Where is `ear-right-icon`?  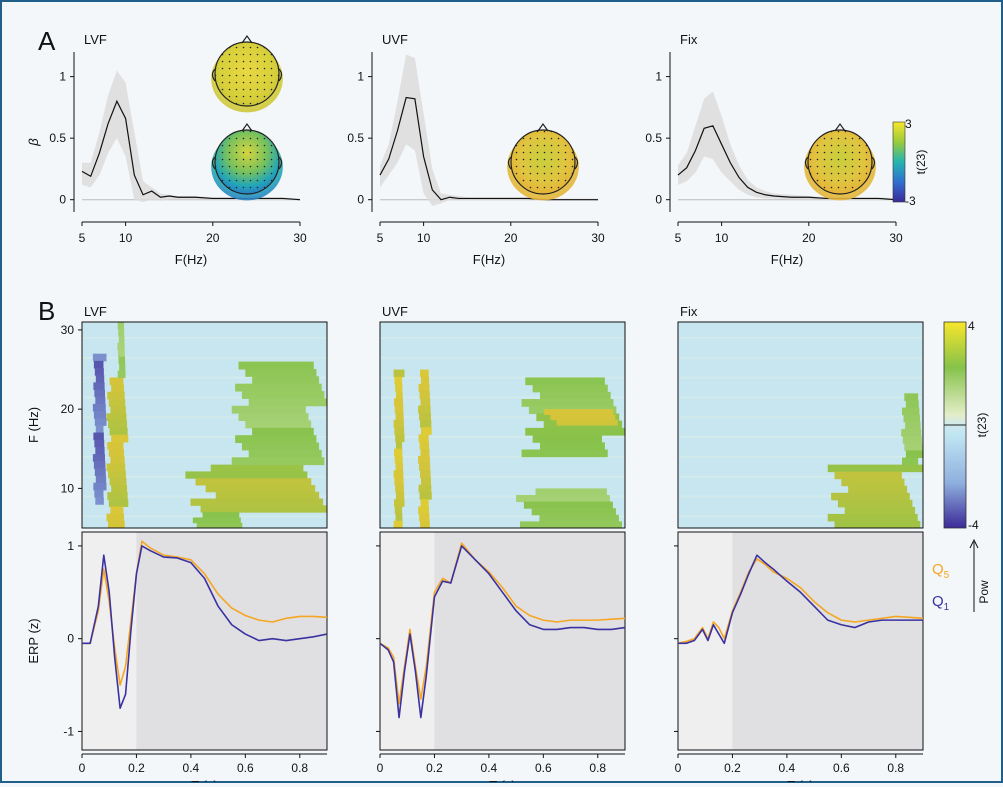 ear-right-icon is located at coordinates (873, 163).